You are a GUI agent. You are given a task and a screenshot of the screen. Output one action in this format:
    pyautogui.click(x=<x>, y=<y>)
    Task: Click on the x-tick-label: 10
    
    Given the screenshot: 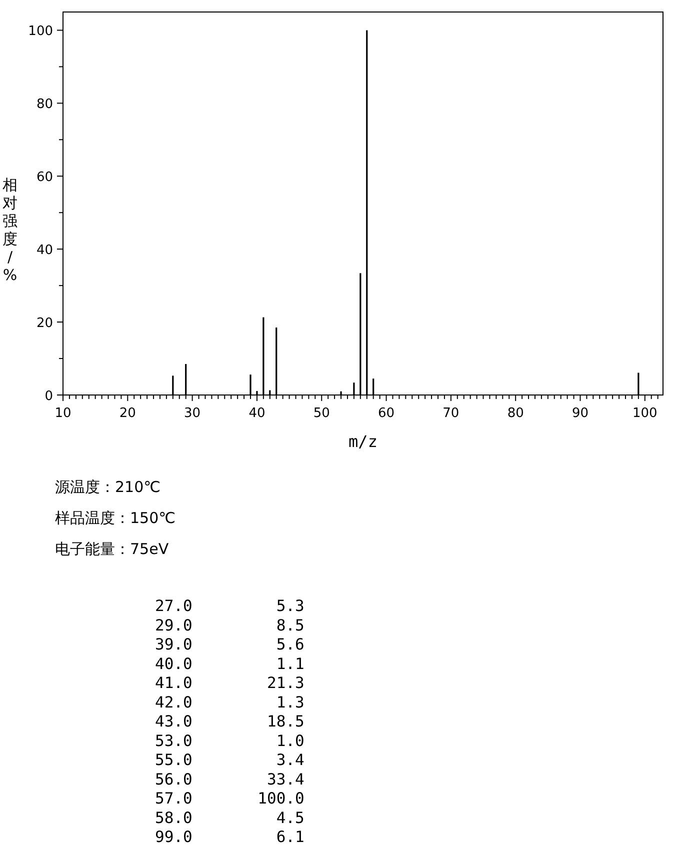 What is the action you would take?
    pyautogui.click(x=63, y=413)
    